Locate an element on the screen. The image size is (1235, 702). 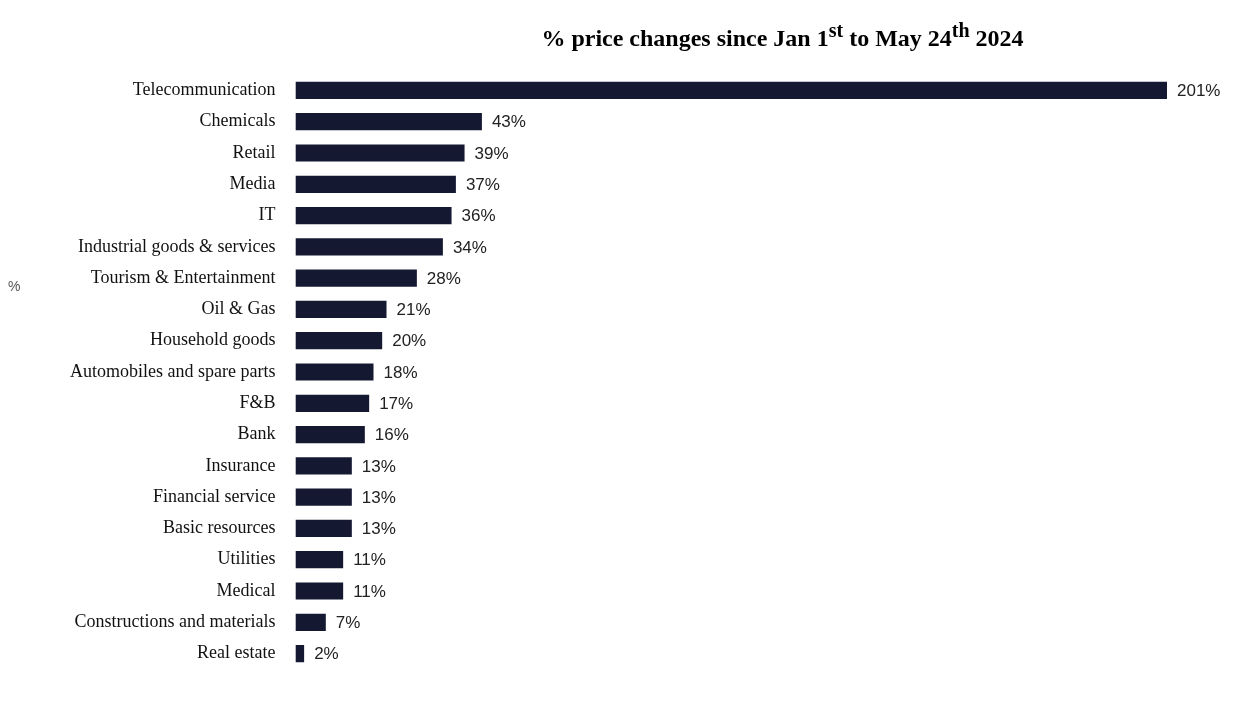
data-label: 36% is located at coordinates (478, 216).